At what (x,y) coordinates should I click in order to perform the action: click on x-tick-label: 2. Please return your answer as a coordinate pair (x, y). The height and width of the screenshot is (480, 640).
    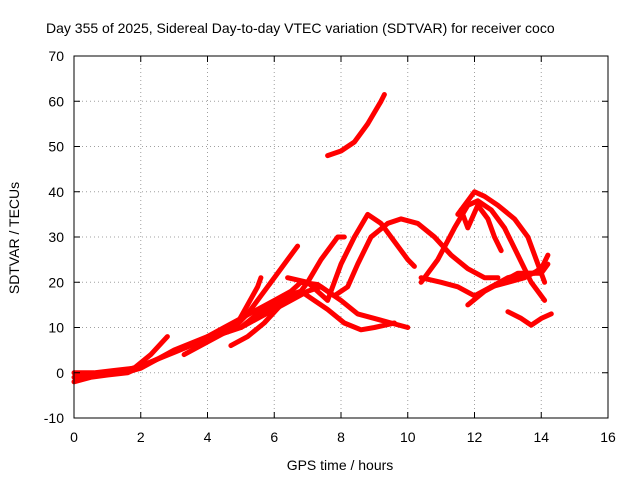
    Looking at the image, I should click on (141, 437).